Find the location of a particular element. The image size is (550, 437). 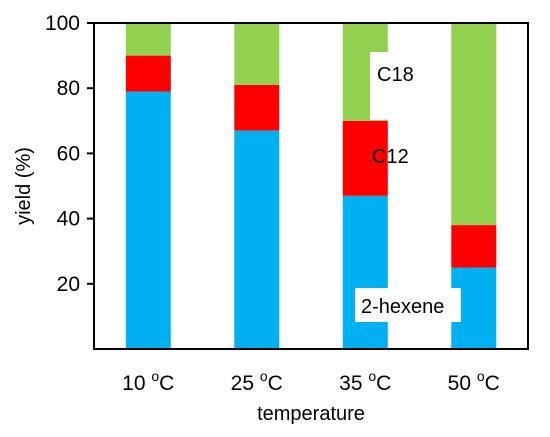

y-tick-label: 80 is located at coordinates (68, 88).